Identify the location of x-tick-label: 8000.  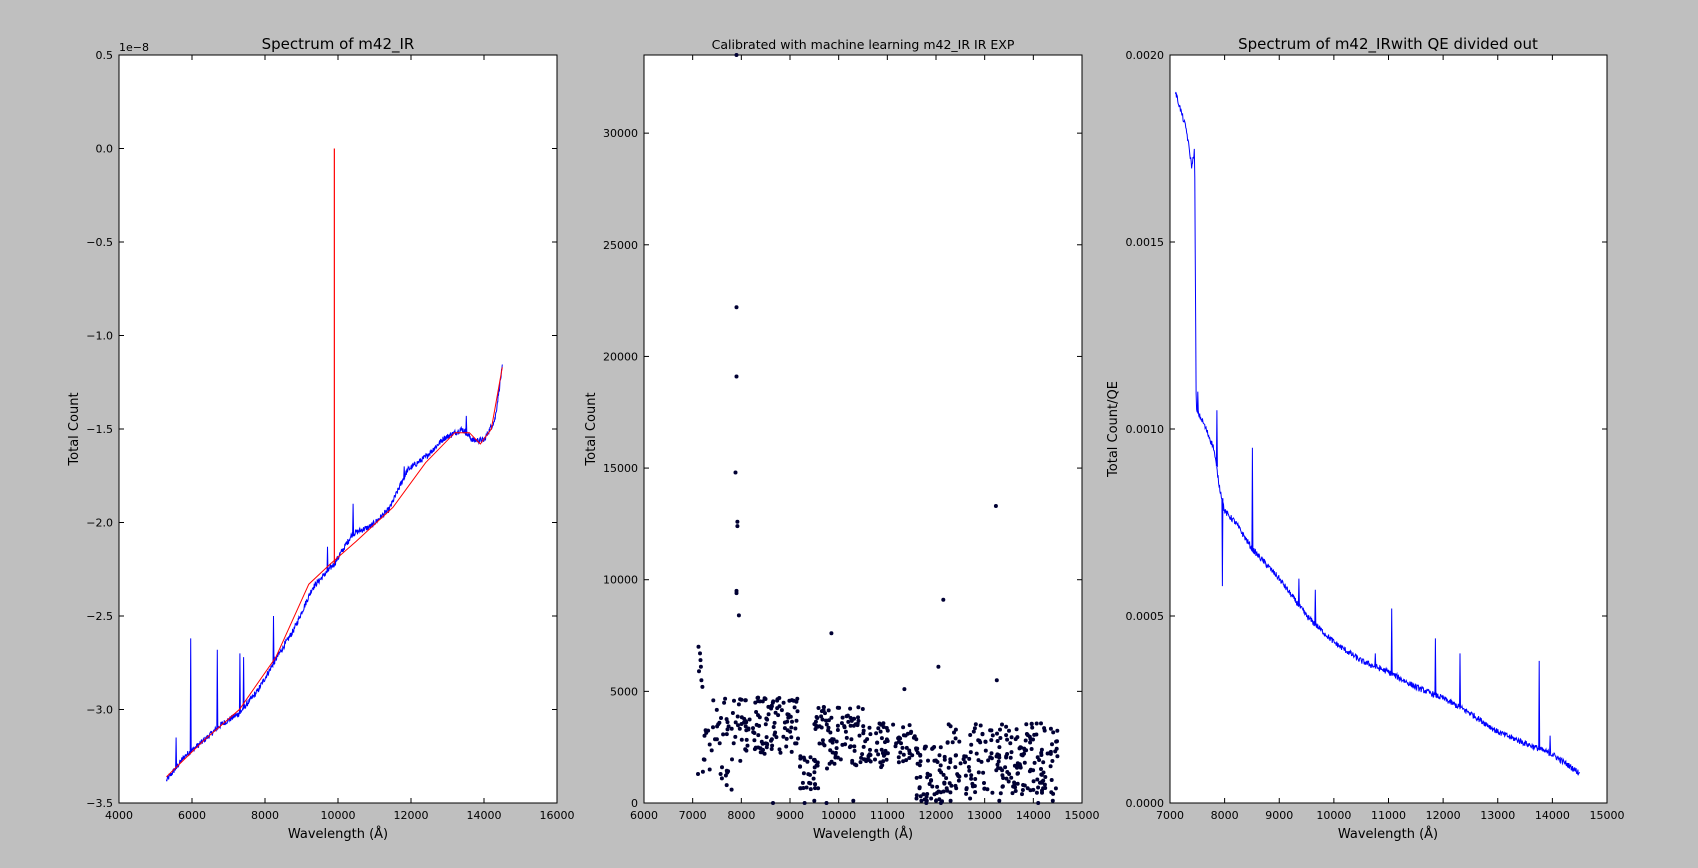
(265, 815).